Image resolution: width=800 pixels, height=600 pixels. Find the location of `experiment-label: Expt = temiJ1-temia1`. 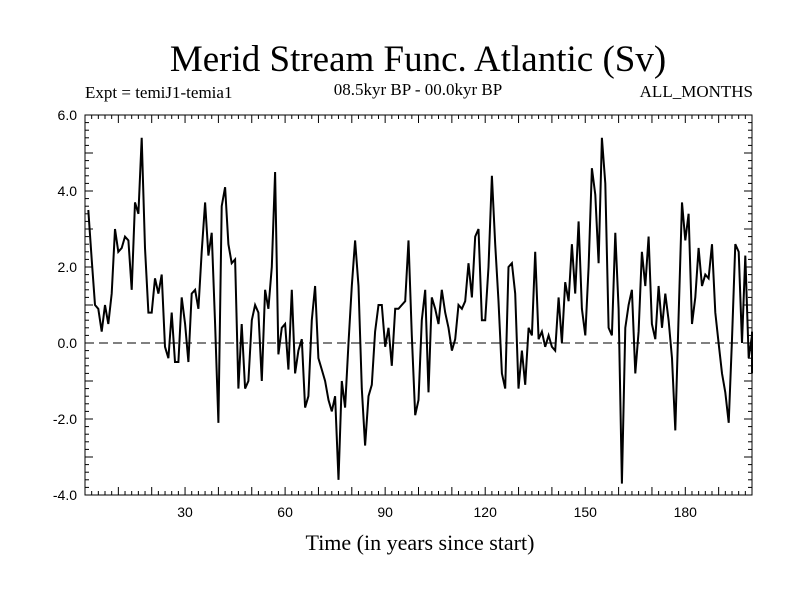

experiment-label: Expt = temiJ1-temia1 is located at coordinates (159, 92).